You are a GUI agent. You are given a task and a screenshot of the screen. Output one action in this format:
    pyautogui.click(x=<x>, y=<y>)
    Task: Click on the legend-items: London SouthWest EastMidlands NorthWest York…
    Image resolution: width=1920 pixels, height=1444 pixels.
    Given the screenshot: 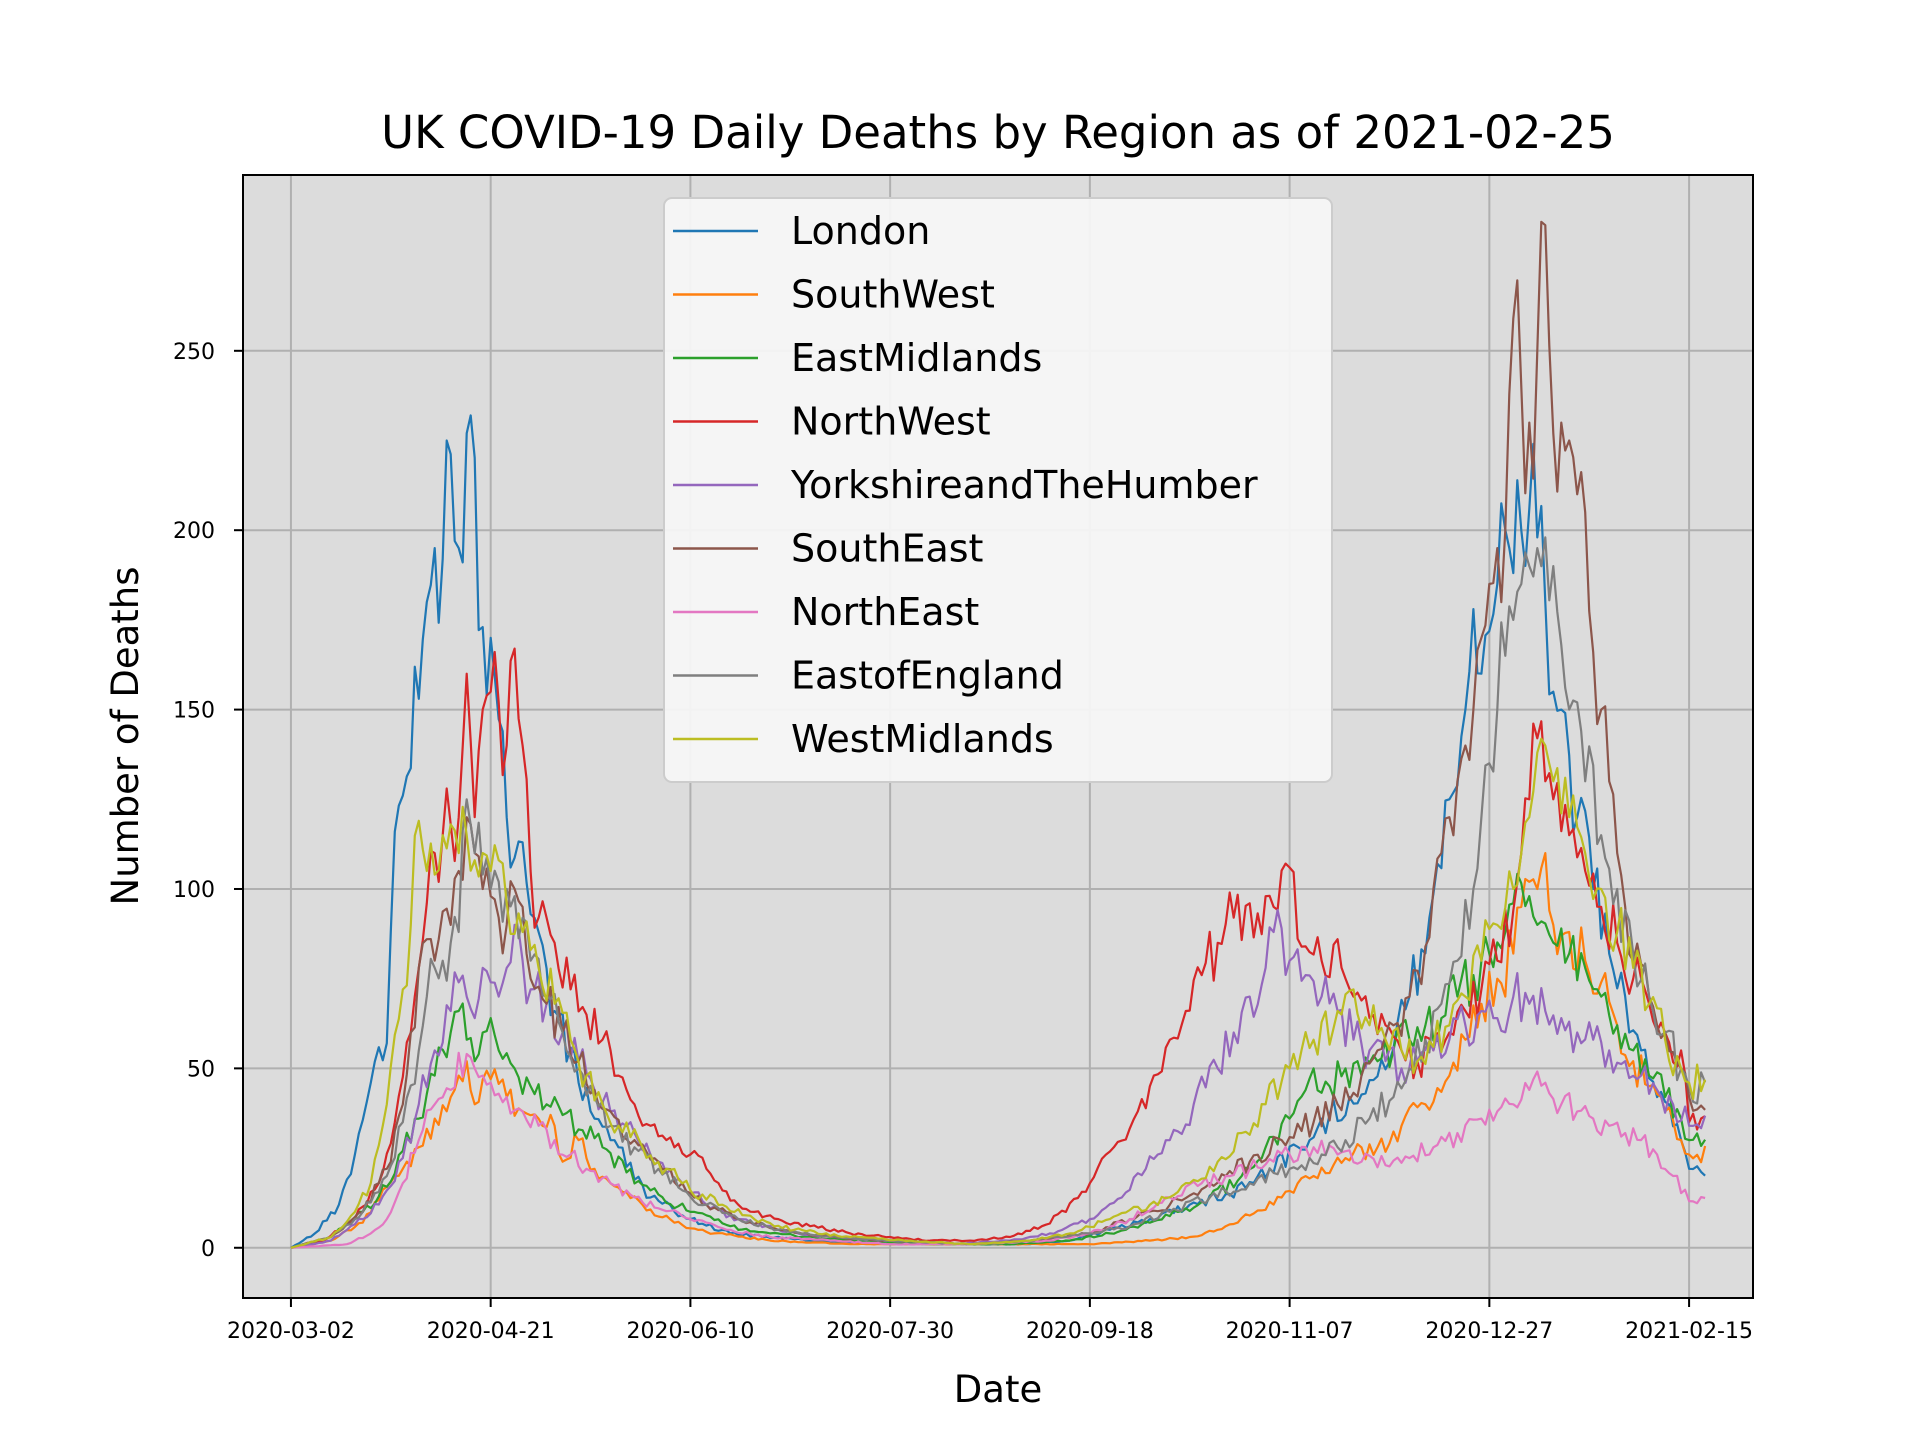 What is the action you would take?
    pyautogui.click(x=965, y=485)
    